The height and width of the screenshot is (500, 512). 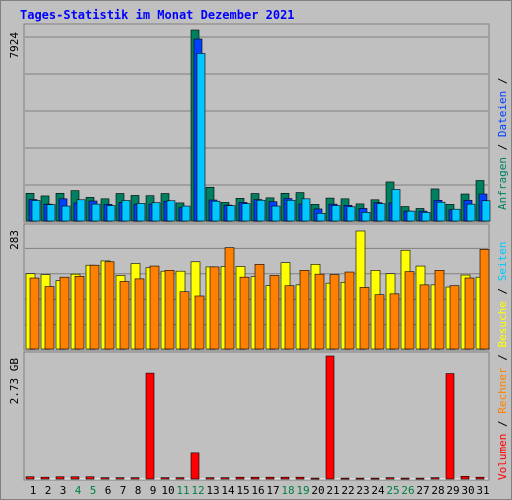 What do you see at coordinates (153, 490) in the screenshot?
I see `day-label-9: 9` at bounding box center [153, 490].